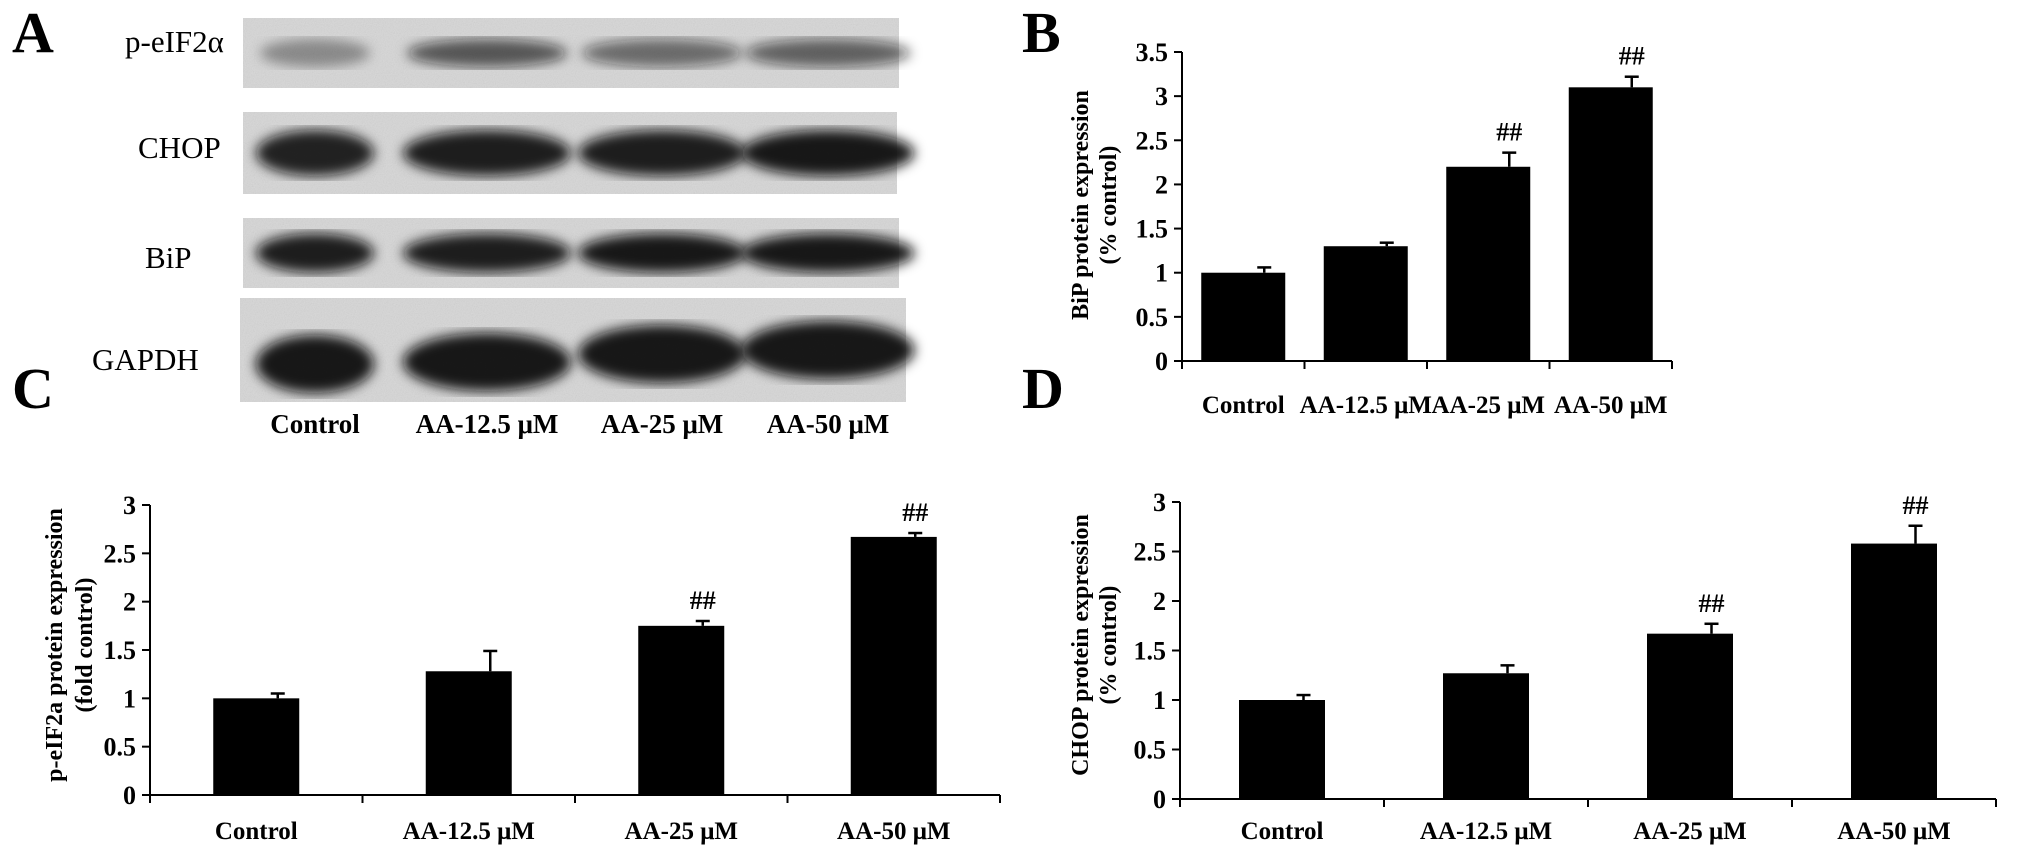  I want to click on y-tick-label-d: 2.5, so click(1150, 552).